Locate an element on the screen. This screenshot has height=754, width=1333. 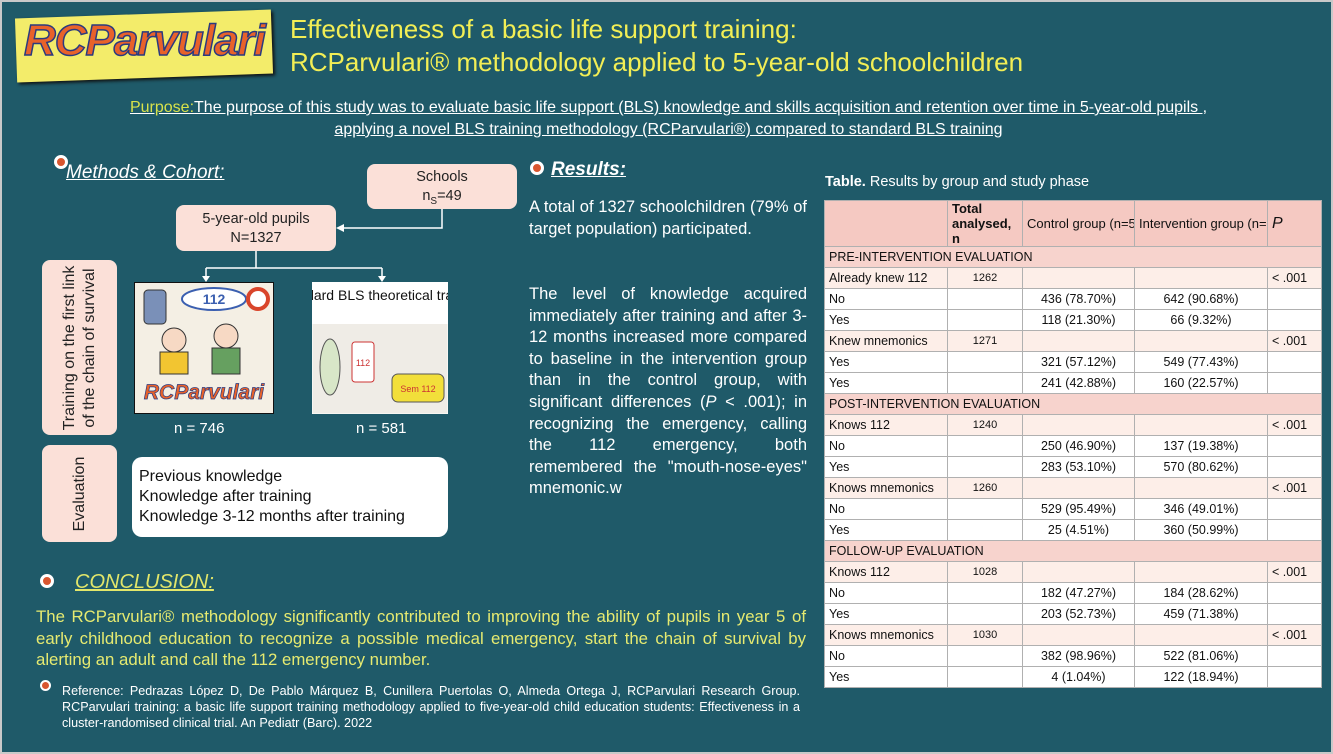
pupils-box: 5-year-old pupils N=1327 is located at coordinates (256, 228).